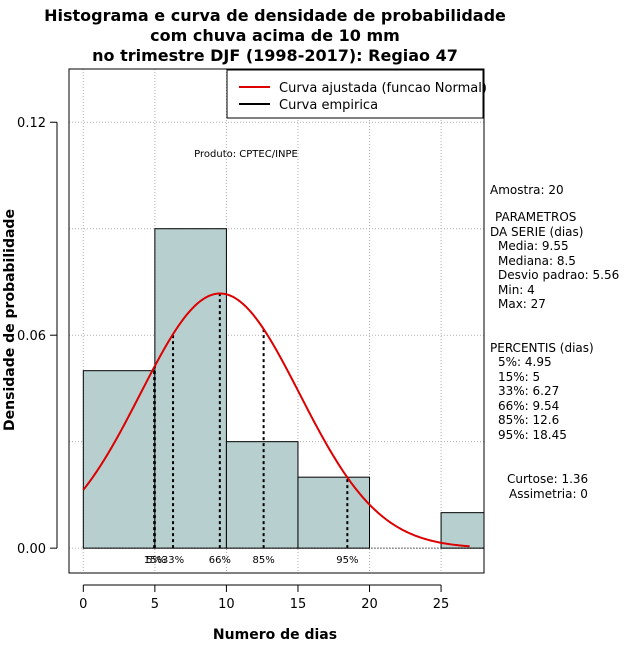 This screenshot has width=640, height=660. I want to click on y-tick-label-1: 0.06, so click(31, 336).